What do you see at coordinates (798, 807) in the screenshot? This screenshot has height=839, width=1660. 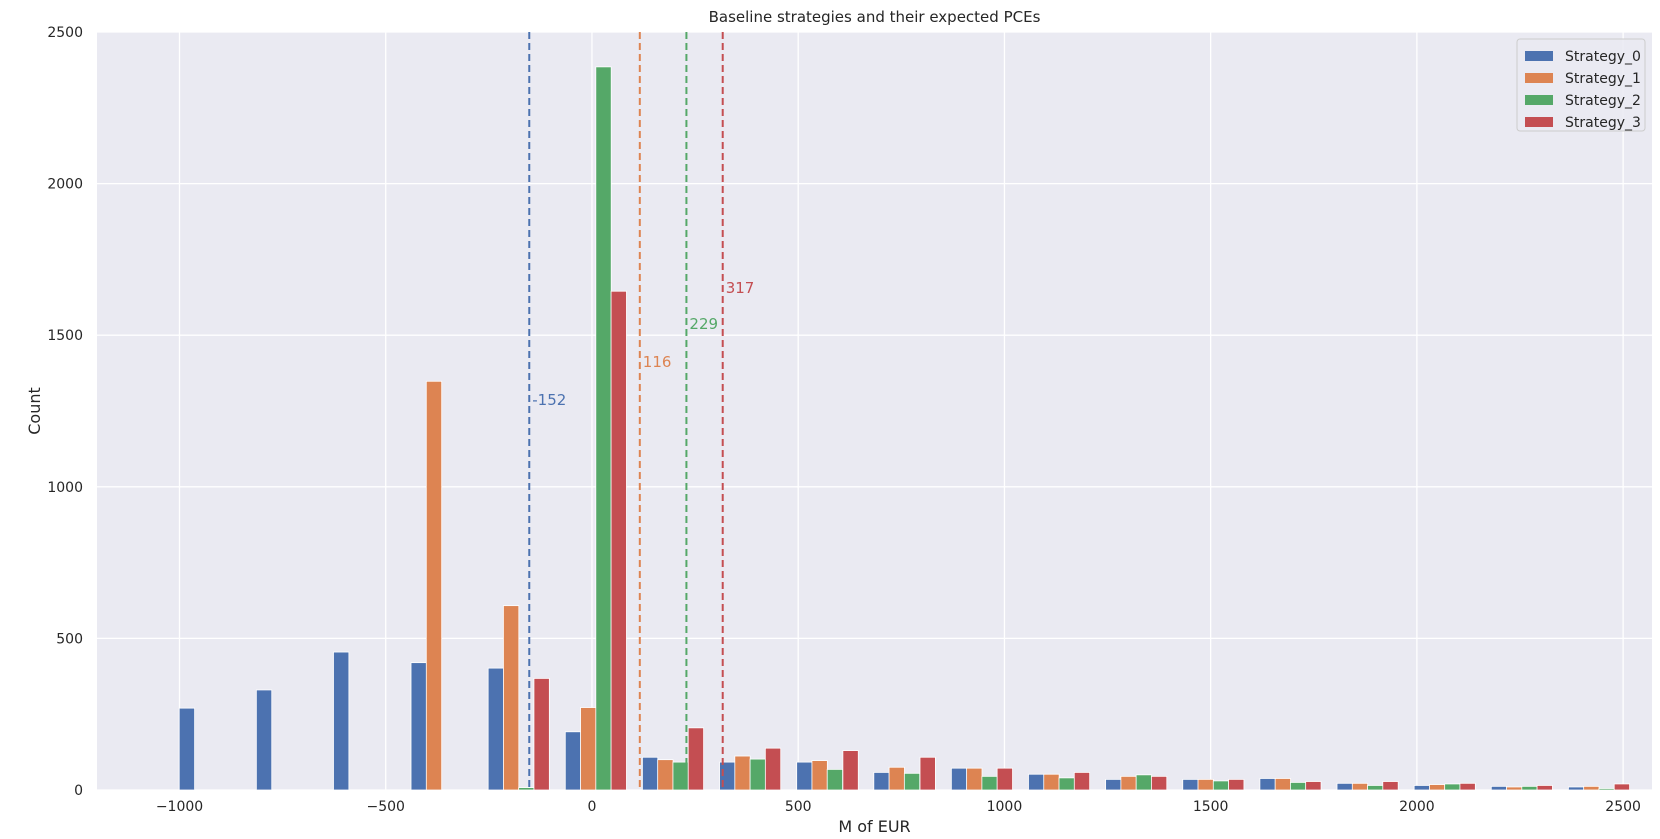 I see `x-tick-label: 500` at bounding box center [798, 807].